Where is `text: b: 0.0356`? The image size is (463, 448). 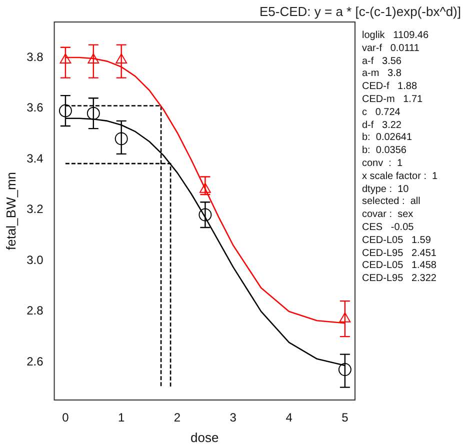 text: b: 0.0356 is located at coordinates (384, 150).